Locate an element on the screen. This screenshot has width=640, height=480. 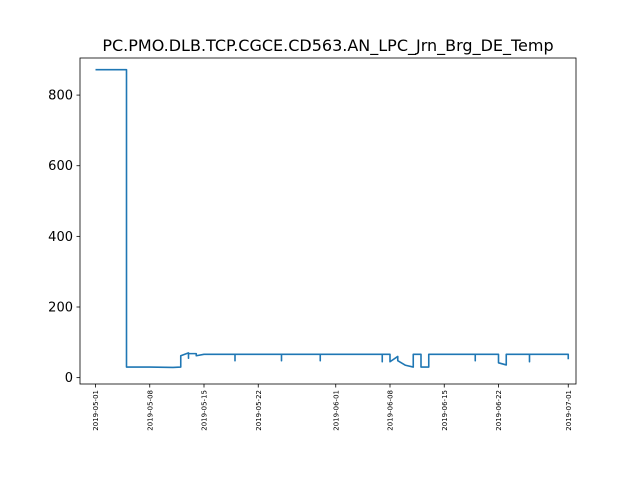
y-tick-label: 400 is located at coordinates (60, 237).